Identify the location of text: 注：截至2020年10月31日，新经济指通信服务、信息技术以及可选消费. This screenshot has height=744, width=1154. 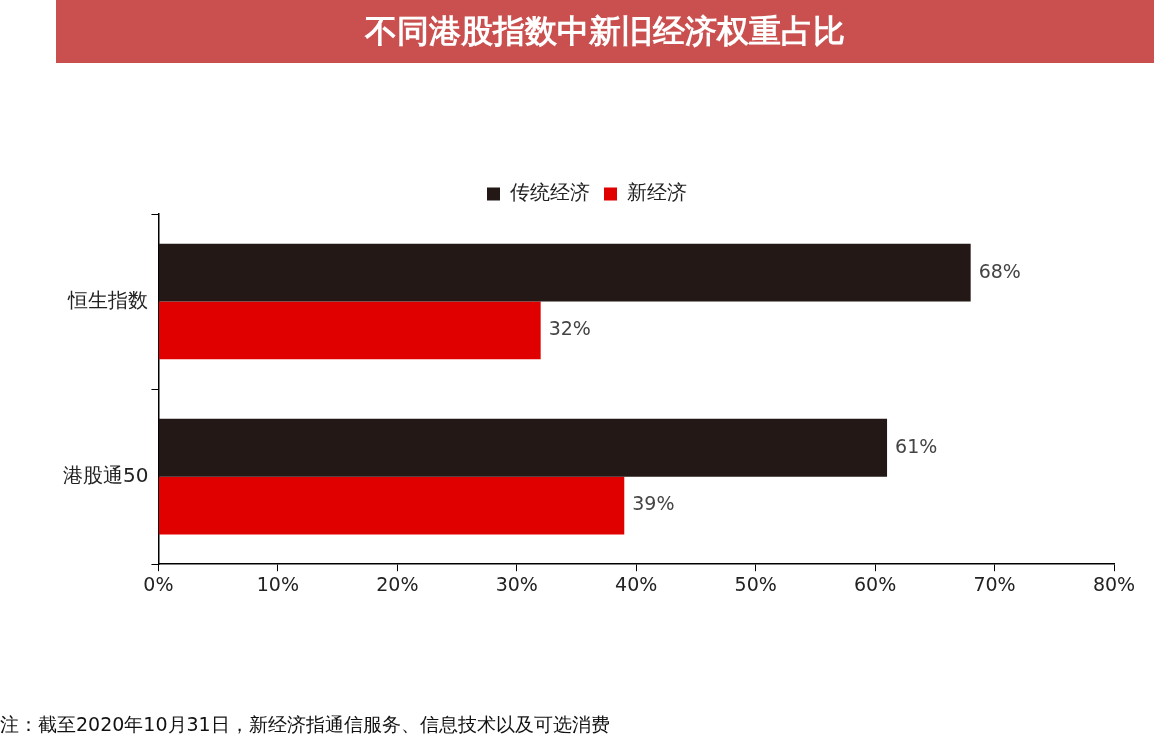
(305, 724).